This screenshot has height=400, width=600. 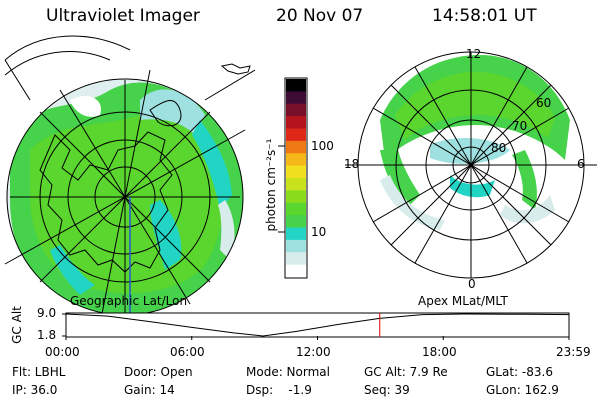 What do you see at coordinates (16, 325) in the screenshot?
I see `gc-alt-axis-label: GC Alt` at bounding box center [16, 325].